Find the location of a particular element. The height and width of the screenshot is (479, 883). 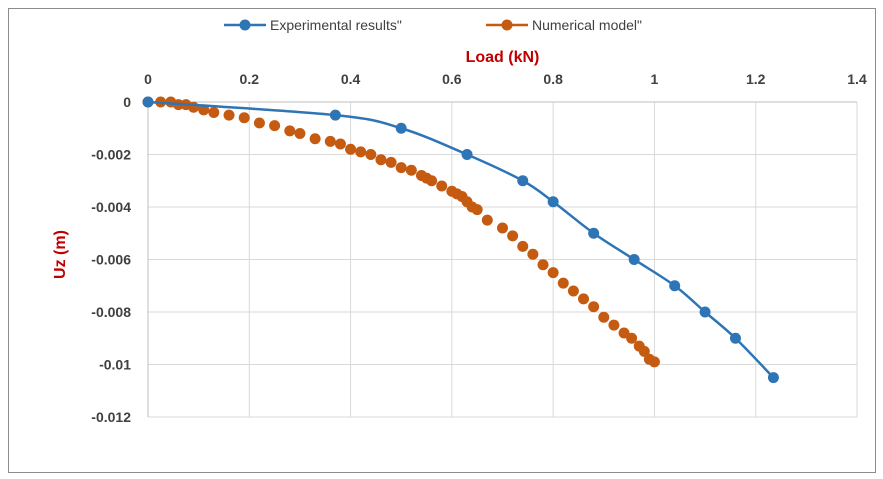

y-tick-label: -0.006 is located at coordinates (111, 260).